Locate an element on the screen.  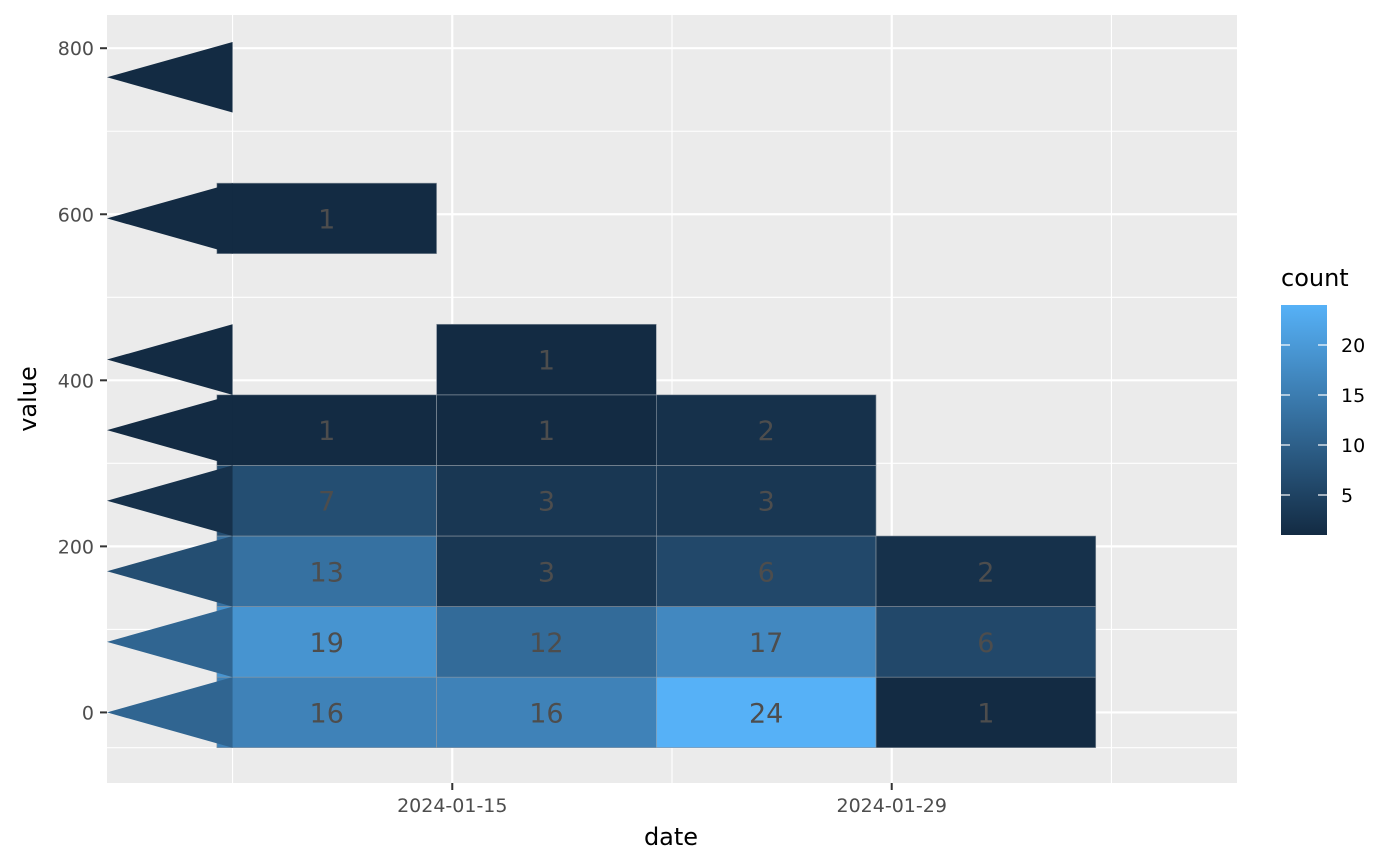
y-axis-title: value is located at coordinates (28, 399).